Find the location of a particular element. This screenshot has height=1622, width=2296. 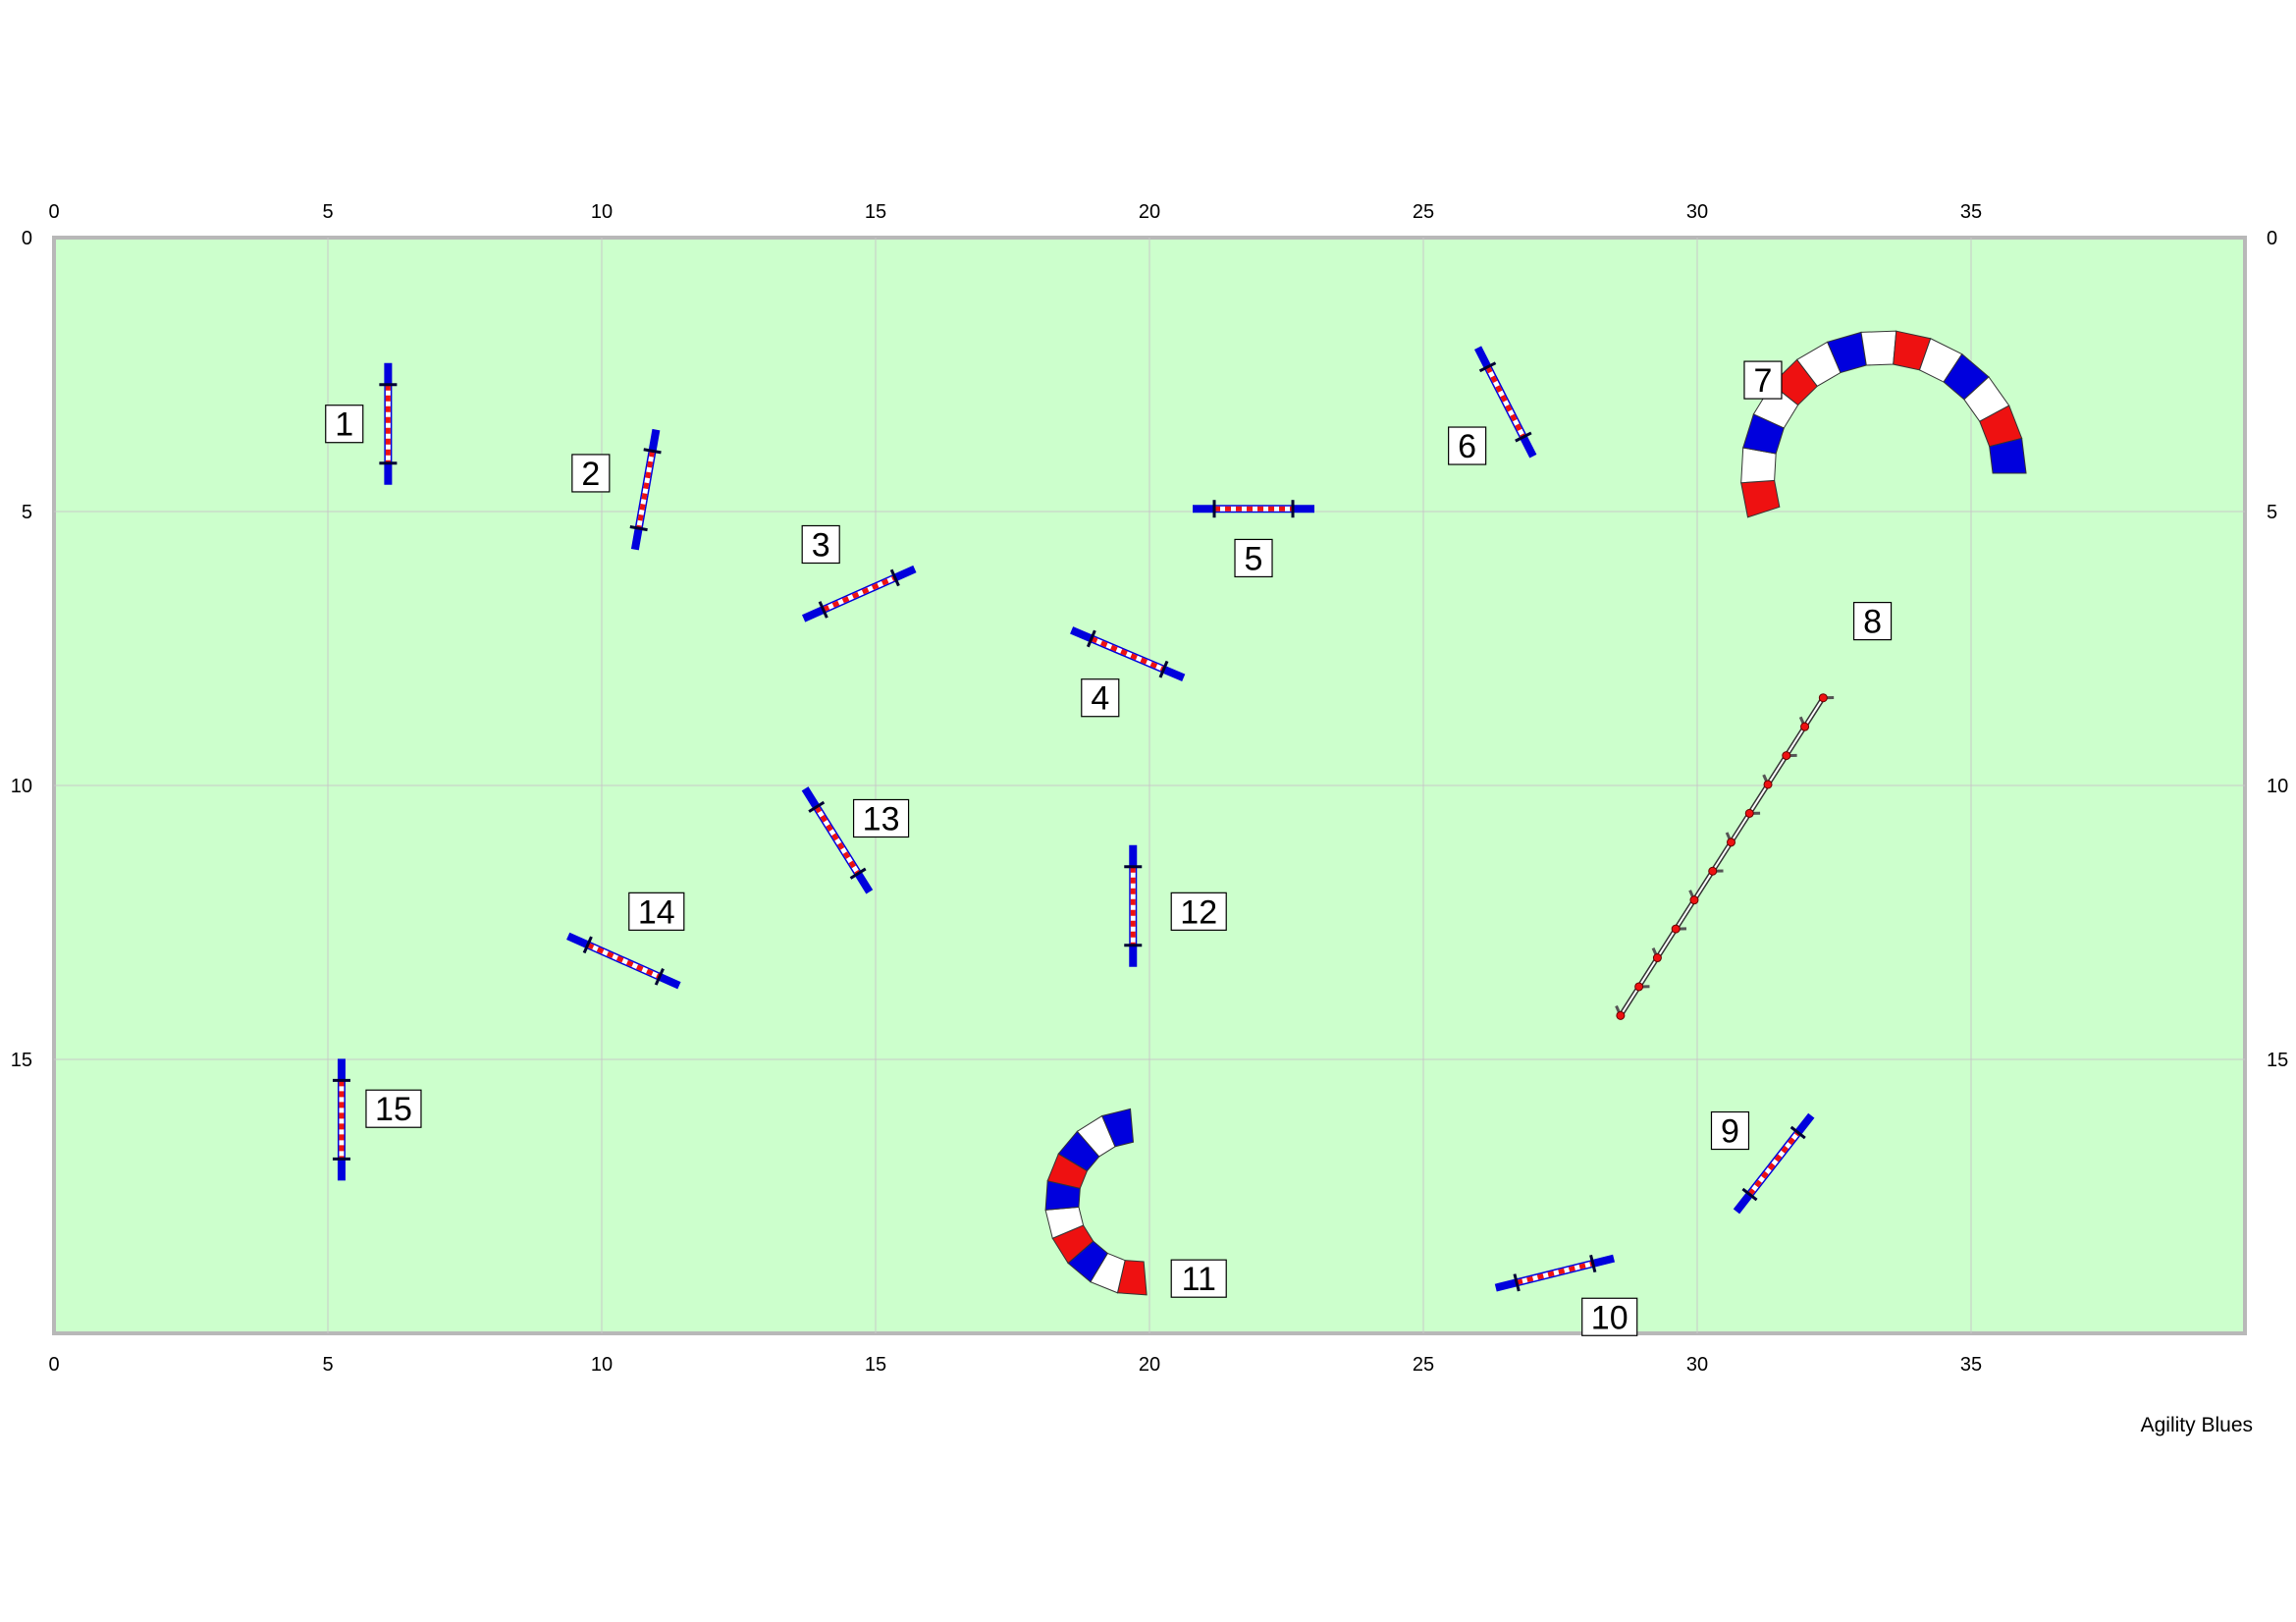

obstacle-number-text: 15 is located at coordinates (393, 1109).